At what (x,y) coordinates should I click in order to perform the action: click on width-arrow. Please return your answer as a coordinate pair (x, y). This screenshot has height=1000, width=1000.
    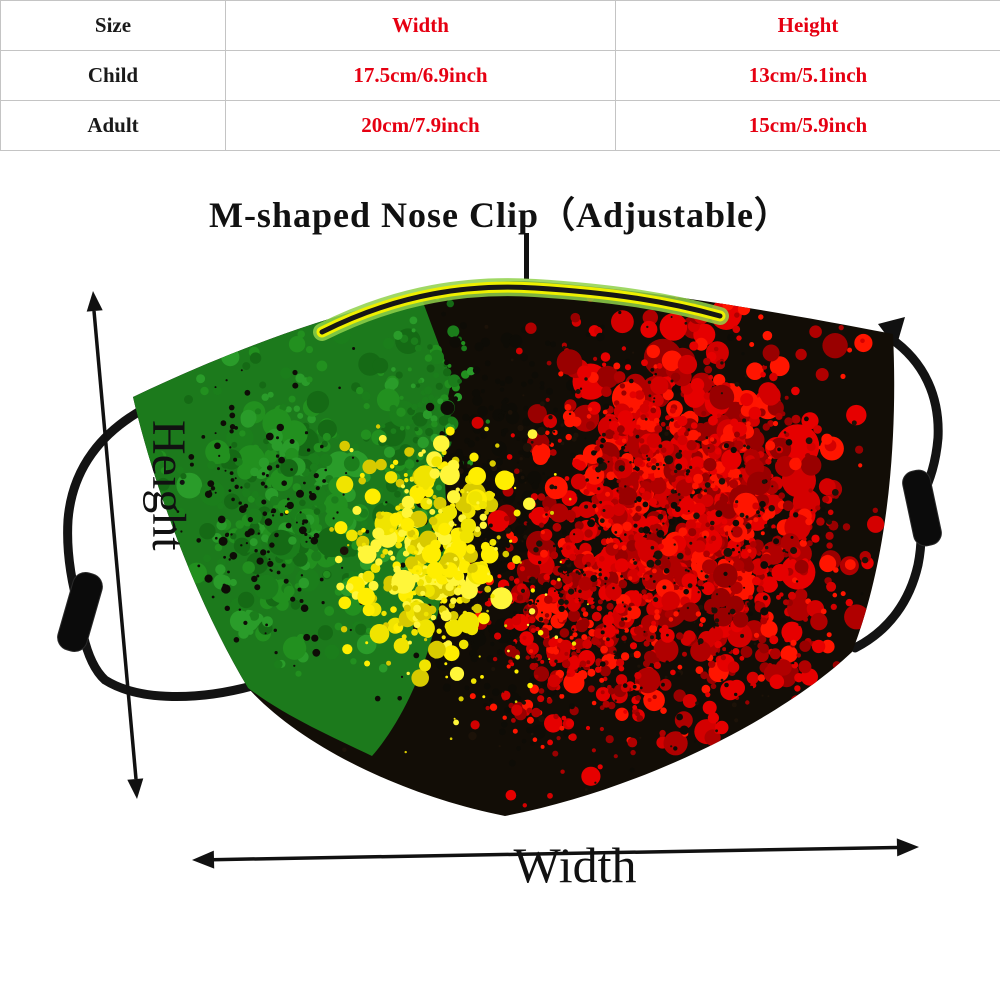
    Looking at the image, I should click on (555, 853).